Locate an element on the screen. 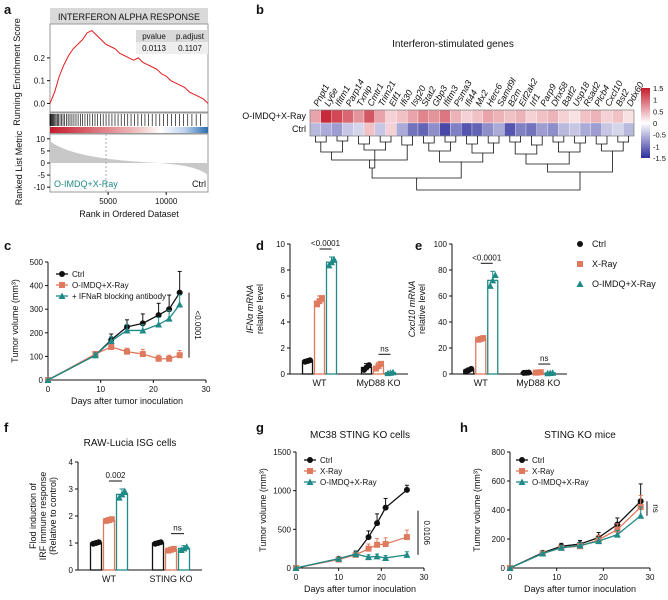  y-tick-label: 20 is located at coordinates (442, 348).